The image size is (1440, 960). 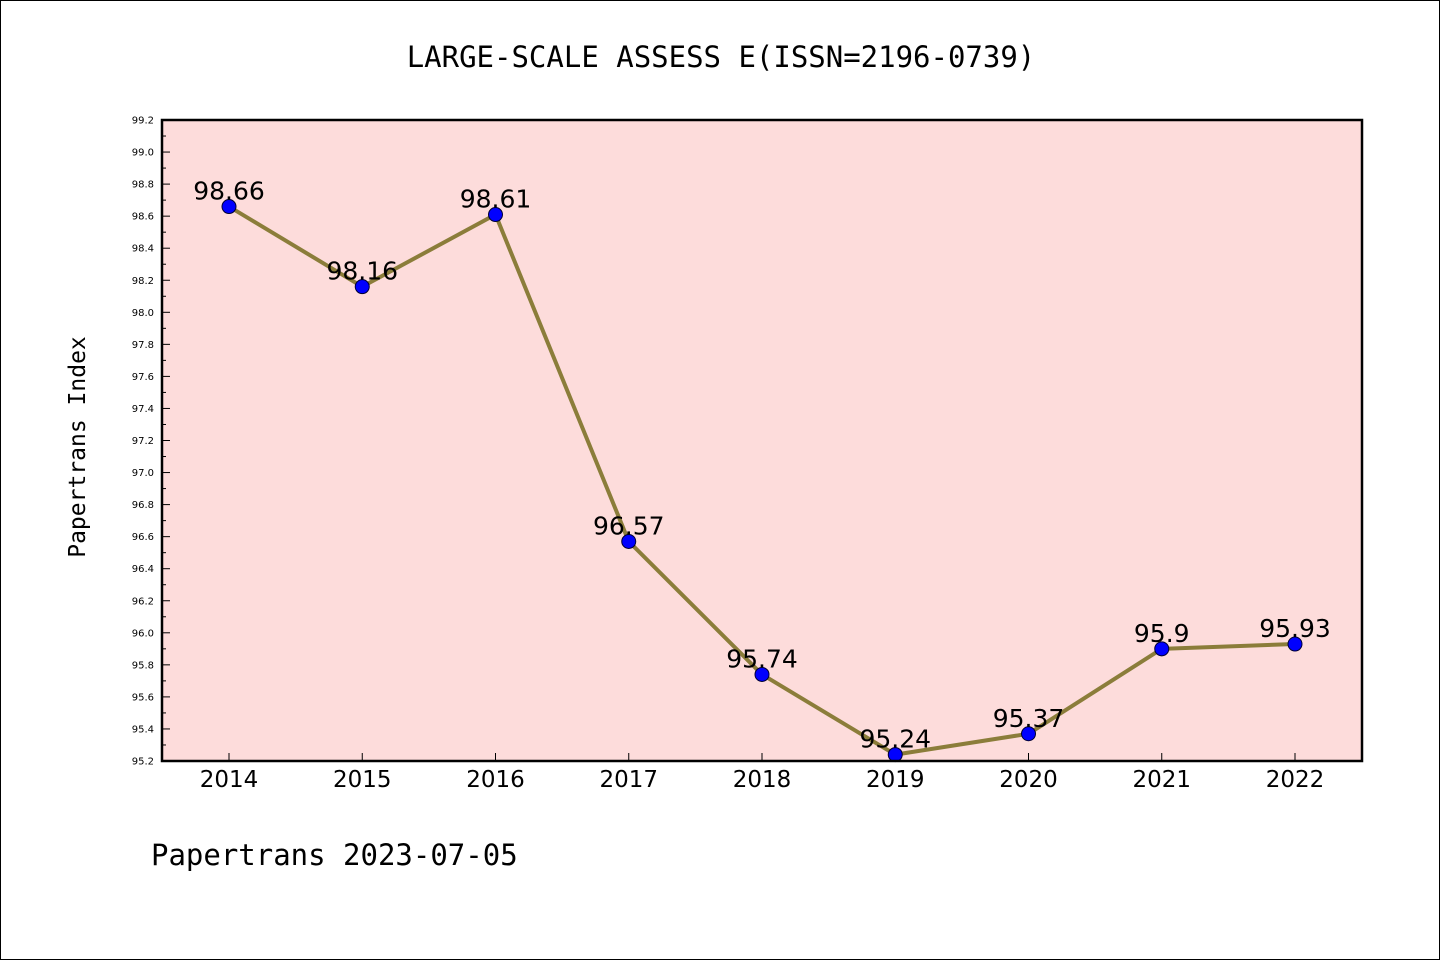 What do you see at coordinates (143, 633) in the screenshot?
I see `y-tick-label: 96.0` at bounding box center [143, 633].